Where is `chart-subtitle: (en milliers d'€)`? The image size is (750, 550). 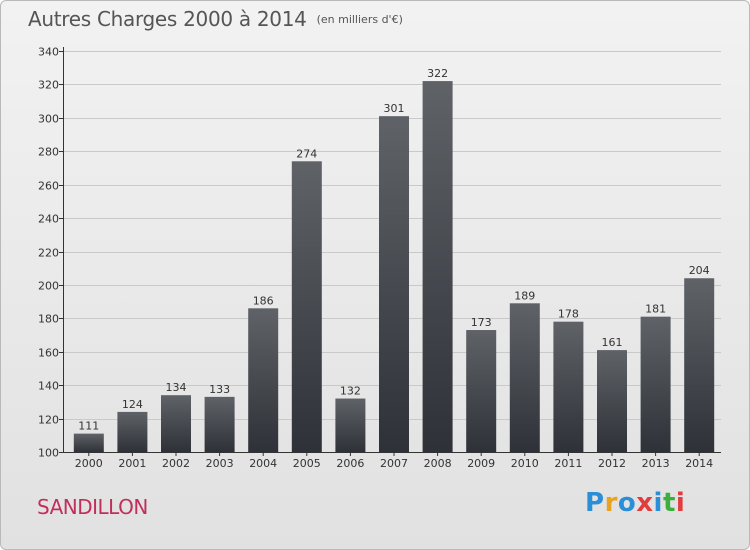
chart-subtitle: (en milliers d'€) is located at coordinates (359, 19).